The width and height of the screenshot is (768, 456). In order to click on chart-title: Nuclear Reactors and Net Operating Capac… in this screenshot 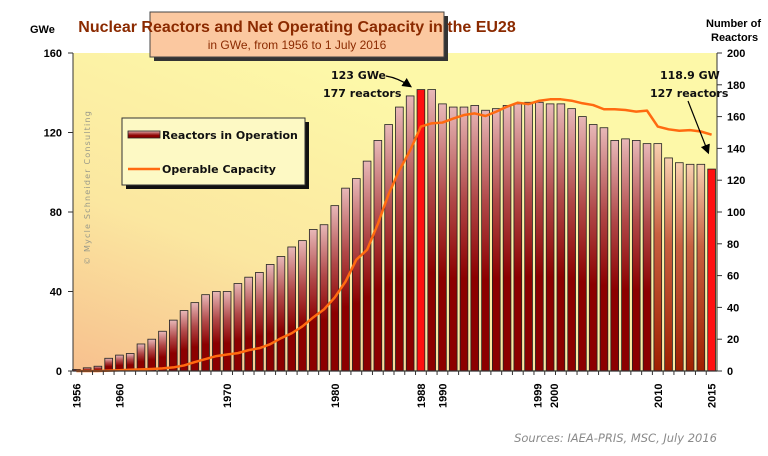, I will do `click(297, 27)`.